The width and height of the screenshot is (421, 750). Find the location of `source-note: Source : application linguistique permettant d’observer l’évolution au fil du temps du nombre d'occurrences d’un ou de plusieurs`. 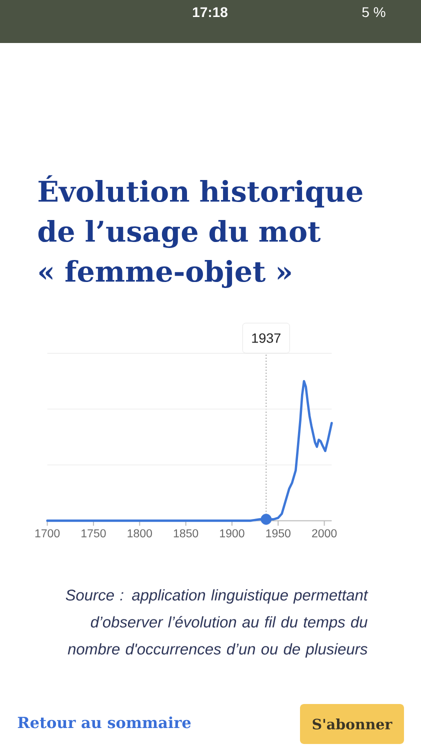

source-note: Source : application linguistique permettant d’observer l’évolution au fil du temps du nombre d'occurrences d’un ou de plusieurs is located at coordinates (217, 623).